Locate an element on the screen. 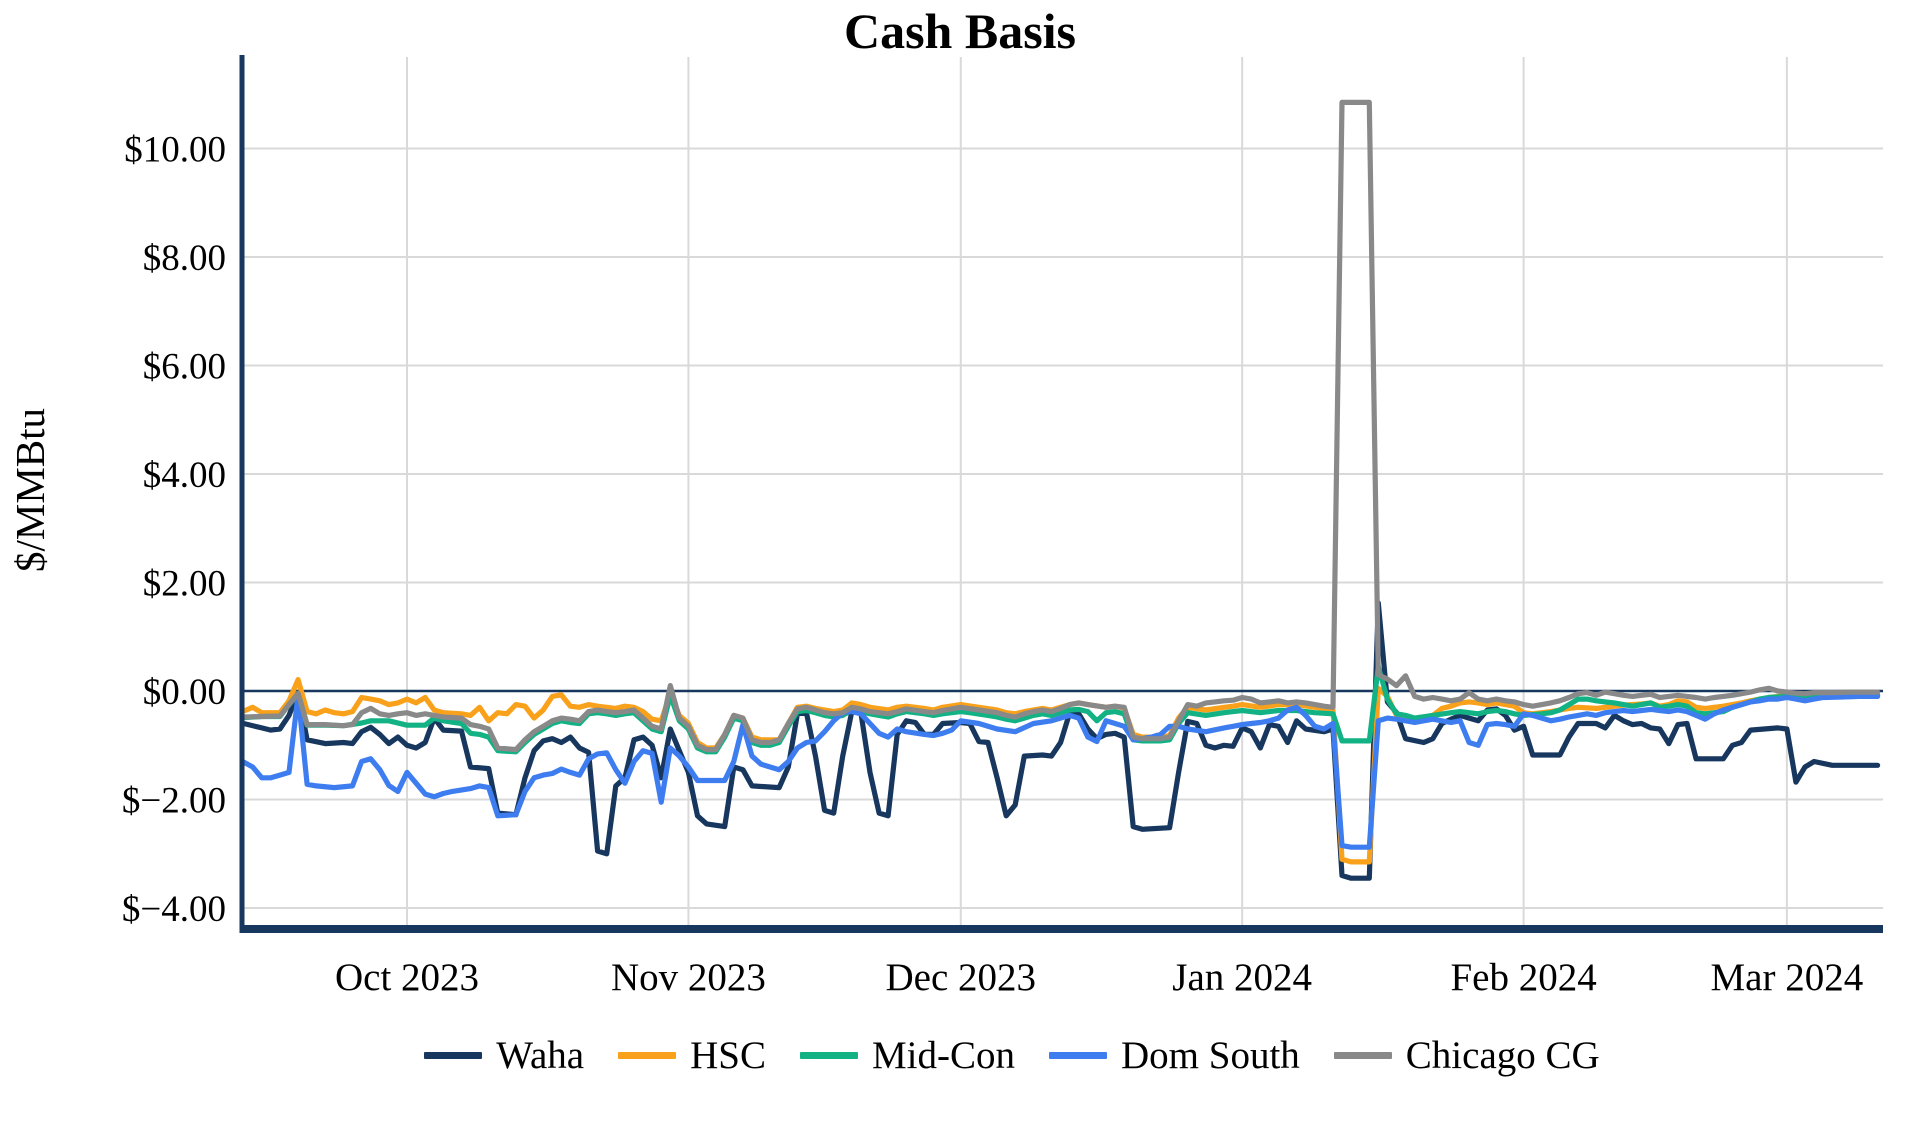 The height and width of the screenshot is (1128, 1920). chart-title: Cash Basis is located at coordinates (960, 31).